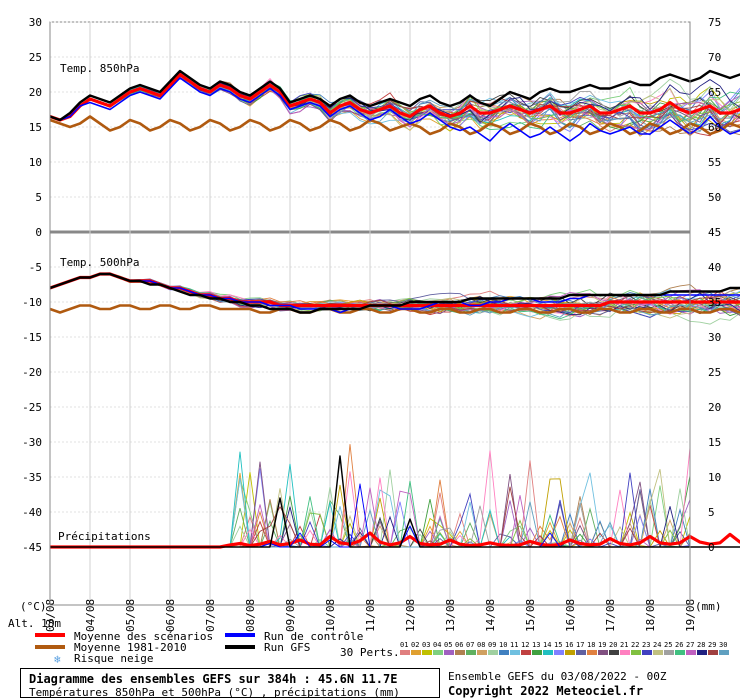 This screenshot has width=740, height=700. I want to click on series-t500-b05a10, so click(394, 309).